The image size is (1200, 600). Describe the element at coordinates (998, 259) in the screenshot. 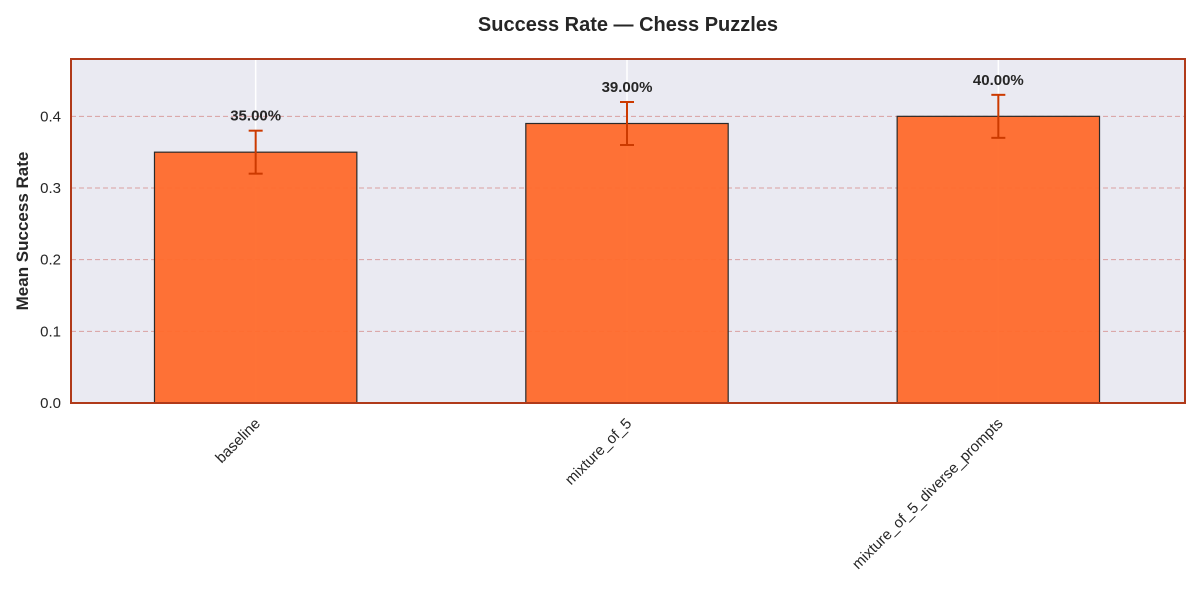

I see `bar-mixture_of_5_diverse_prompts` at that location.